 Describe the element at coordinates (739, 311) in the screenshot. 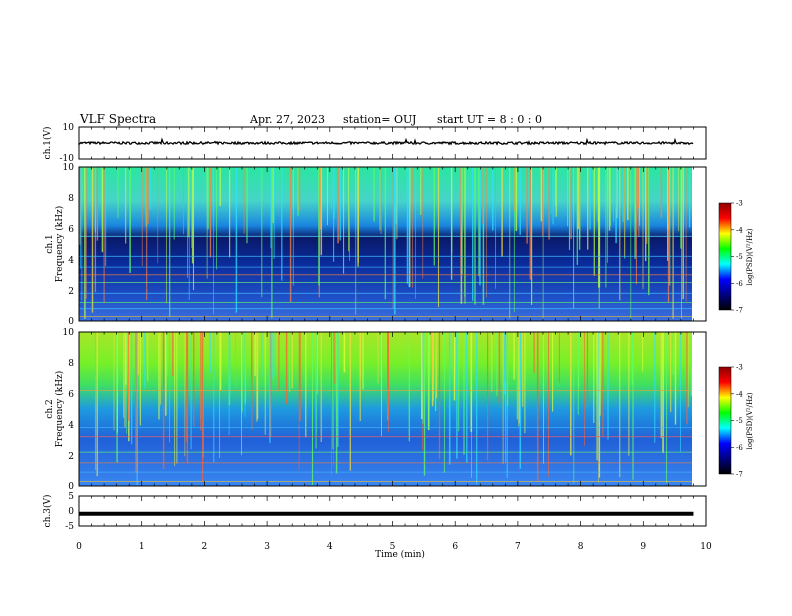

I see `cb1ticks-label: -7` at that location.